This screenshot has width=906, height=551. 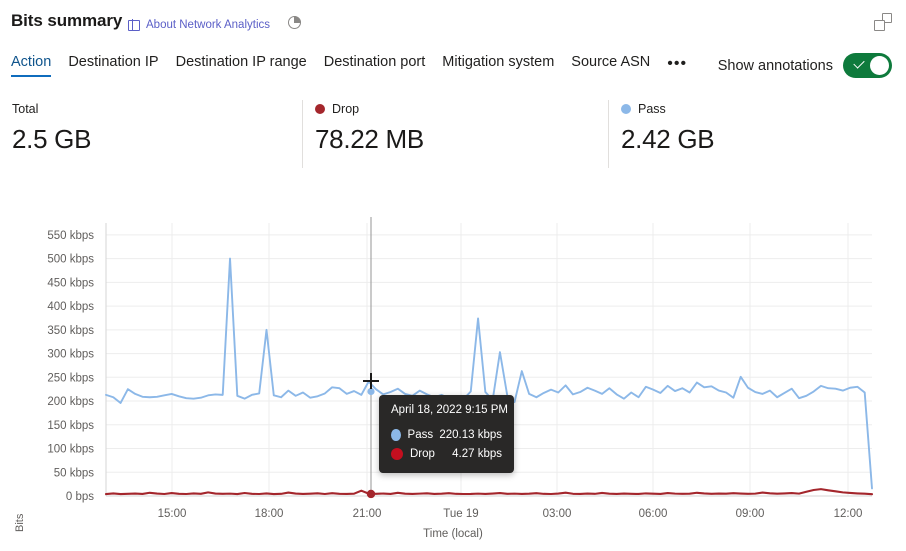 I want to click on hover-marker-pass, so click(x=371, y=391).